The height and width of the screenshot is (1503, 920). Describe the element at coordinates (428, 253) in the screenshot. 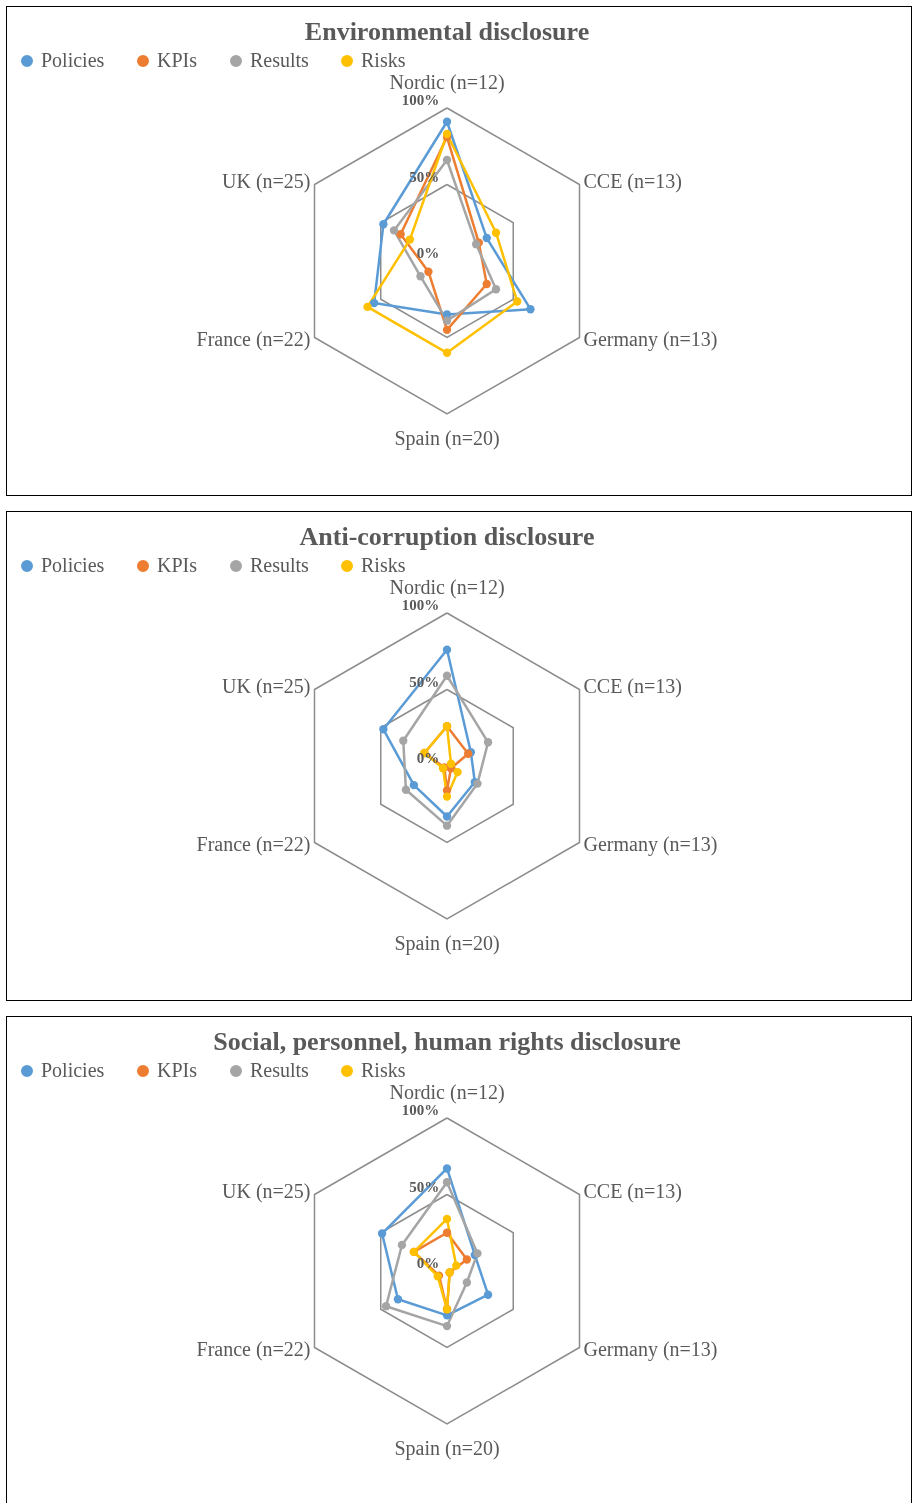

I see `y-tick-label: 0%` at that location.